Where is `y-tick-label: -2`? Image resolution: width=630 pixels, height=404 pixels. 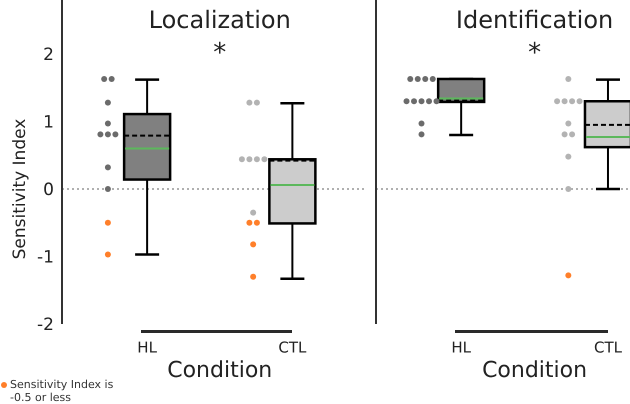
y-tick-label: -2 is located at coordinates (45, 325).